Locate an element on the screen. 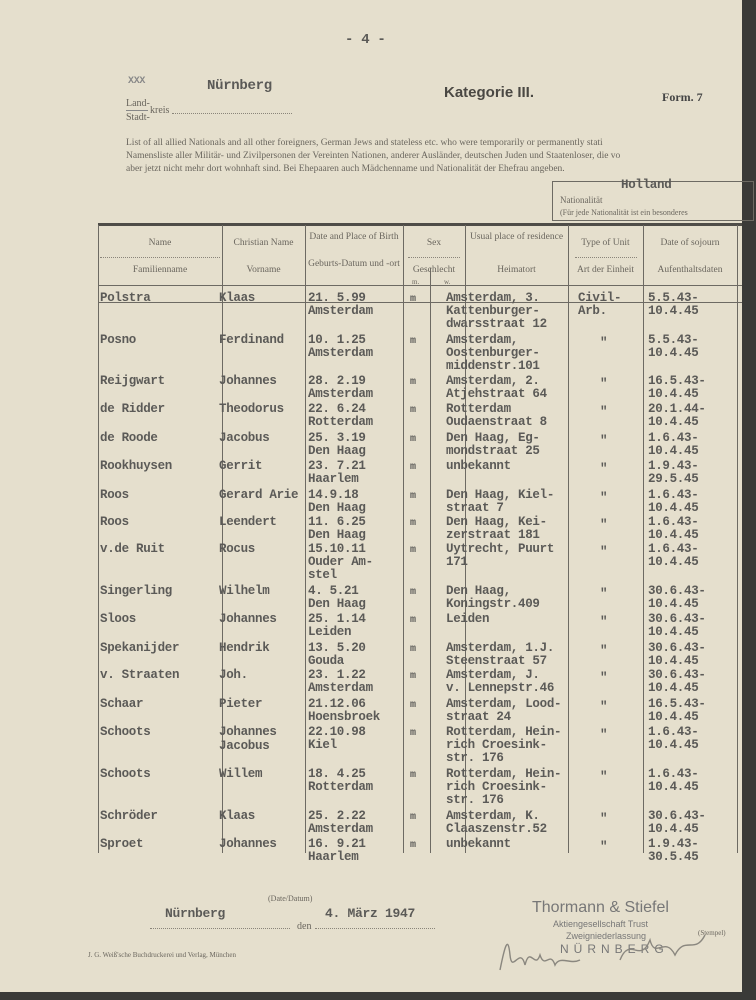  stadt-label: Stadt- is located at coordinates (138, 117).